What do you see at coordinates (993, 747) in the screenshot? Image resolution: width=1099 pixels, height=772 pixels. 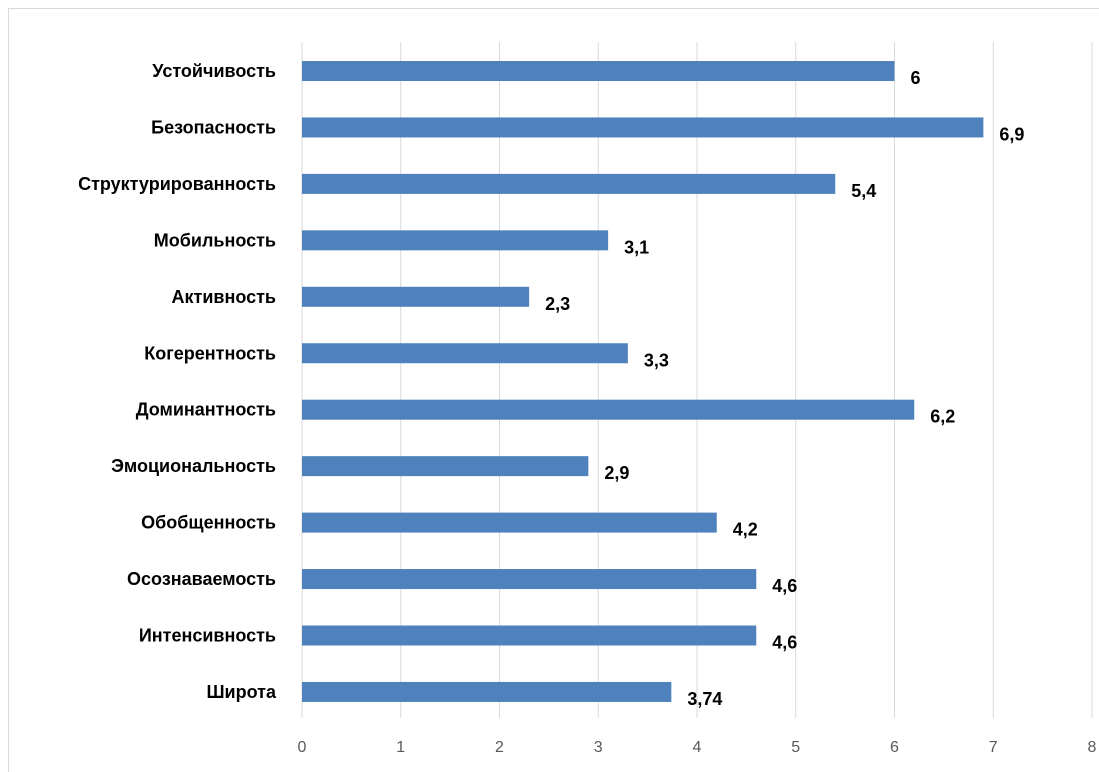 I see `x-tick-label: 7` at bounding box center [993, 747].